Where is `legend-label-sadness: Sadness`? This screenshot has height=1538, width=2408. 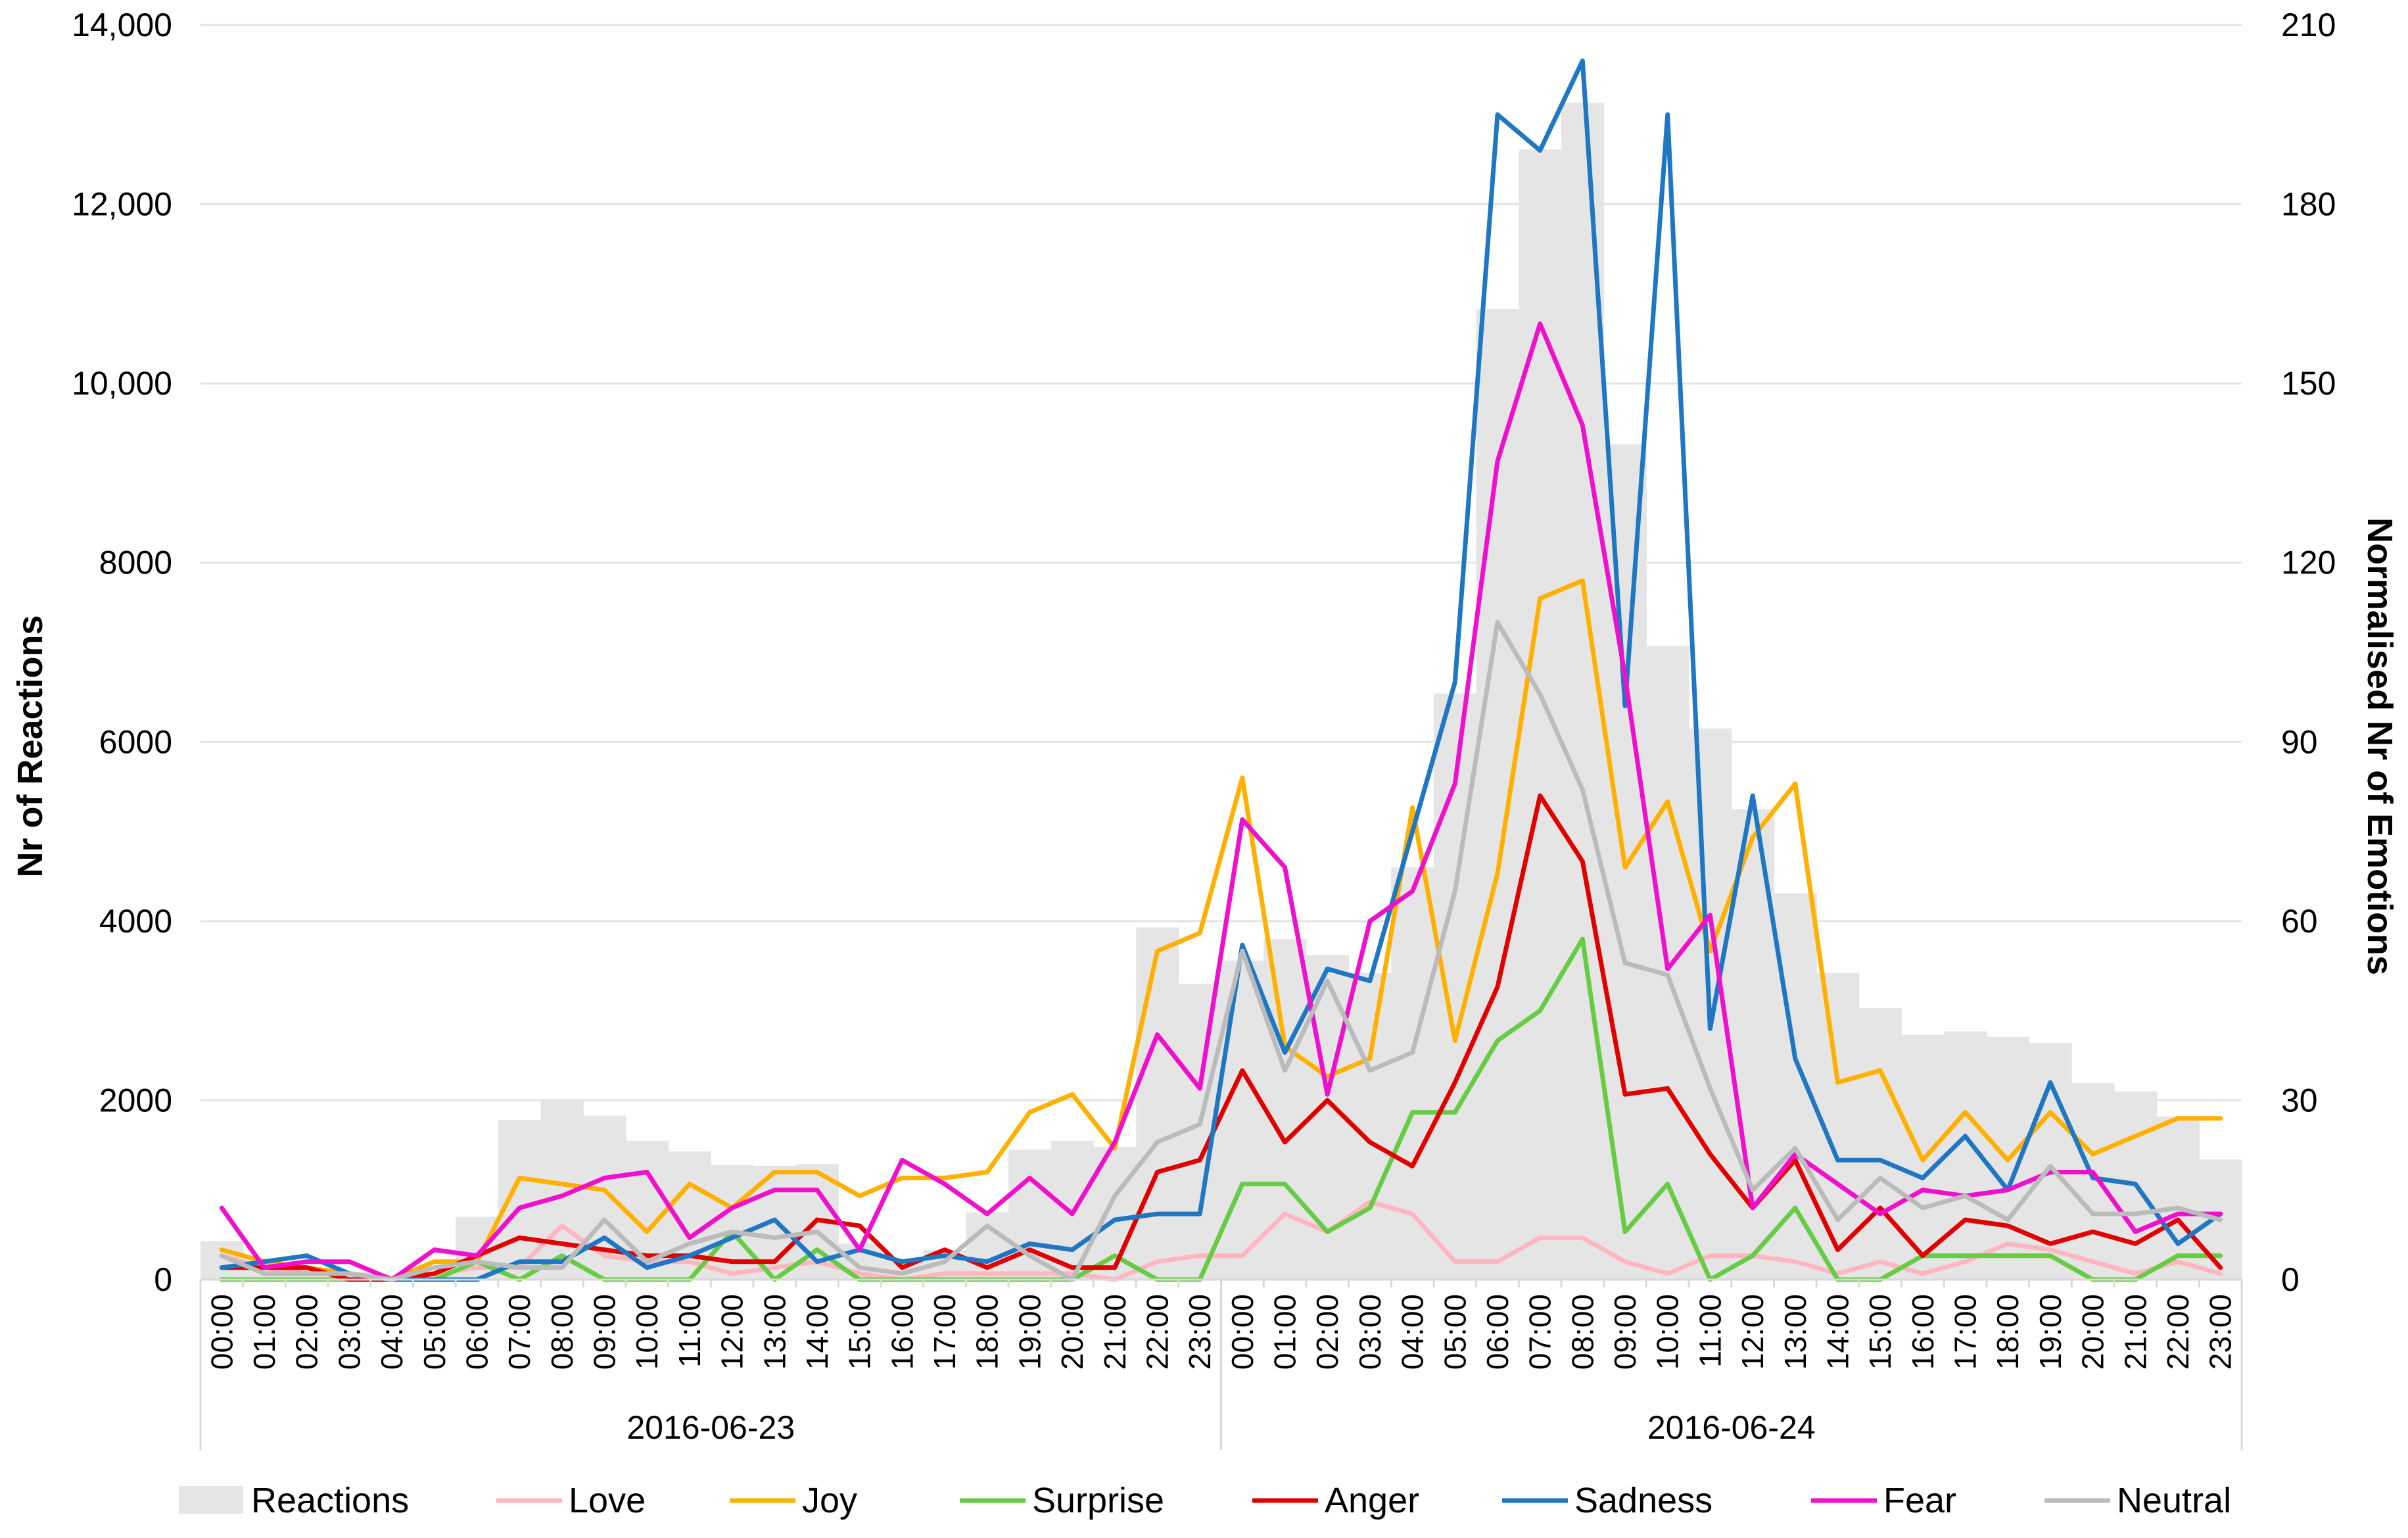 legend-label-sadness: Sadness is located at coordinates (1643, 1501).